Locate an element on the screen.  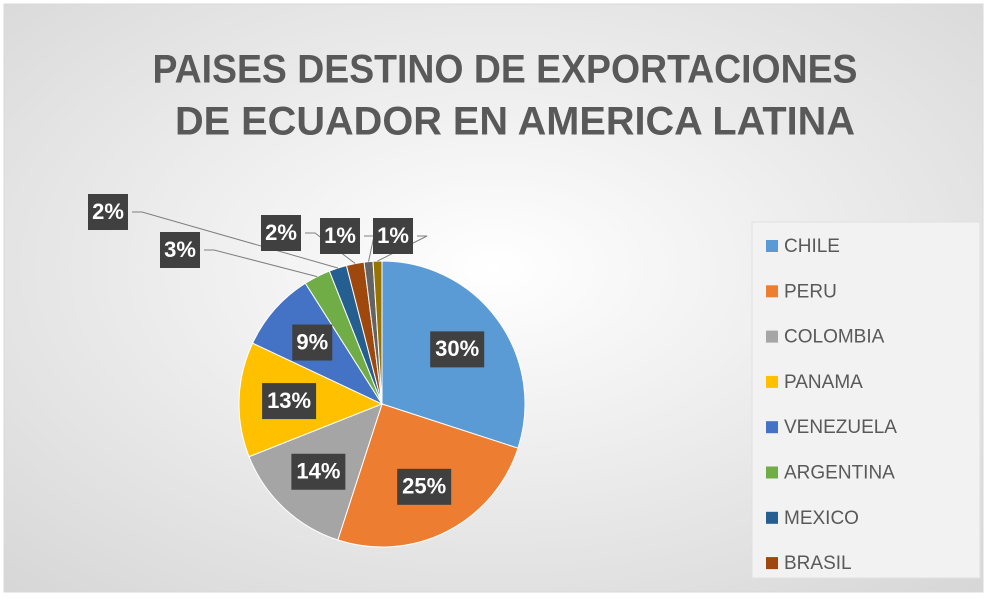
data-label: 3% is located at coordinates (180, 249).